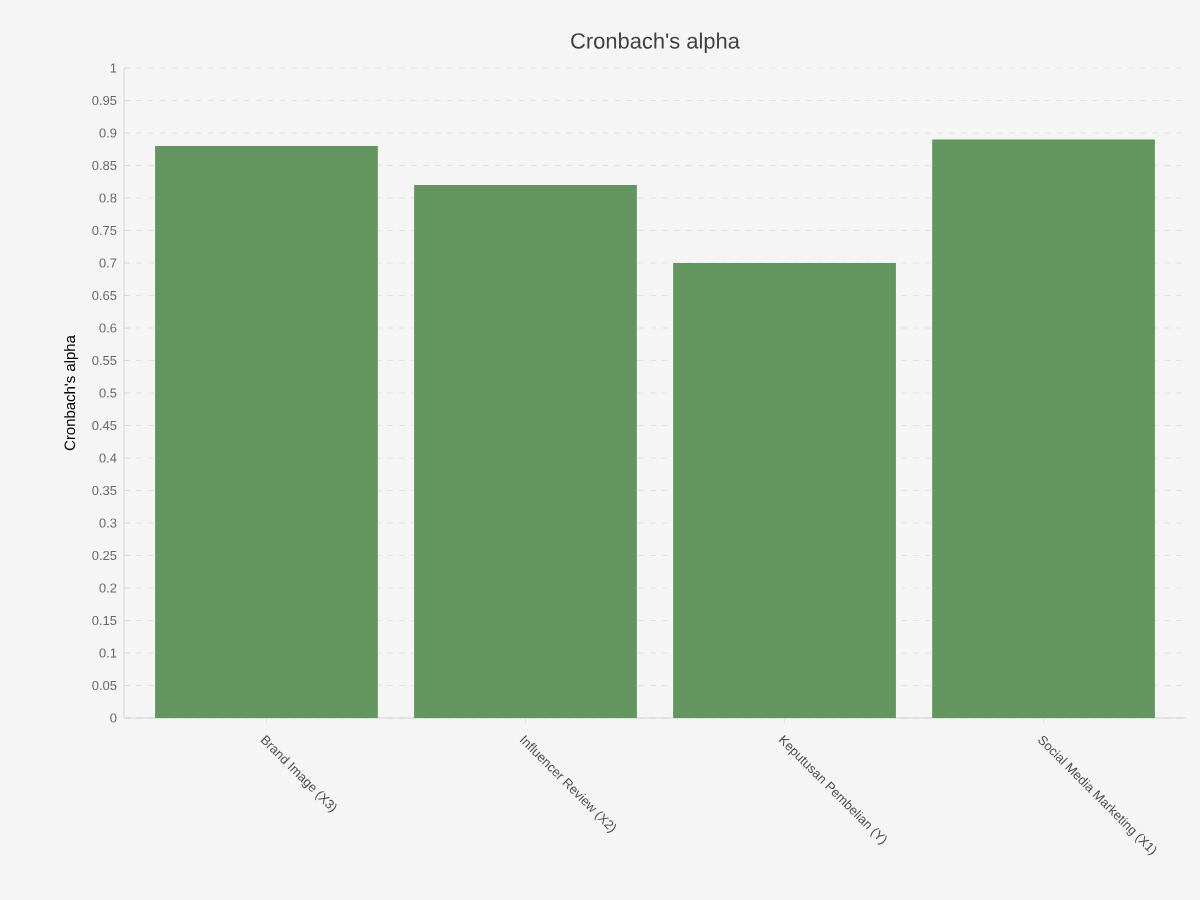  I want to click on chart-title: Cronbach's alpha, so click(655, 42).